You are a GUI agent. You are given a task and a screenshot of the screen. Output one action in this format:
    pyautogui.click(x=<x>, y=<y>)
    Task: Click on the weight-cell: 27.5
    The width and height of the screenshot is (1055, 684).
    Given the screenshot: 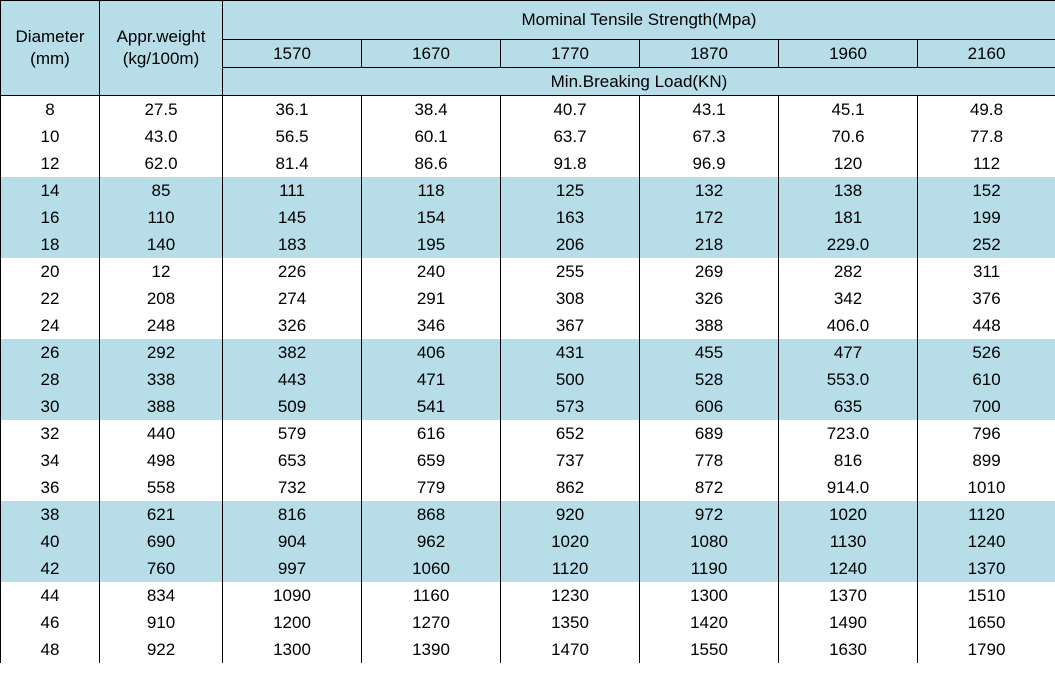 What is the action you would take?
    pyautogui.click(x=161, y=109)
    